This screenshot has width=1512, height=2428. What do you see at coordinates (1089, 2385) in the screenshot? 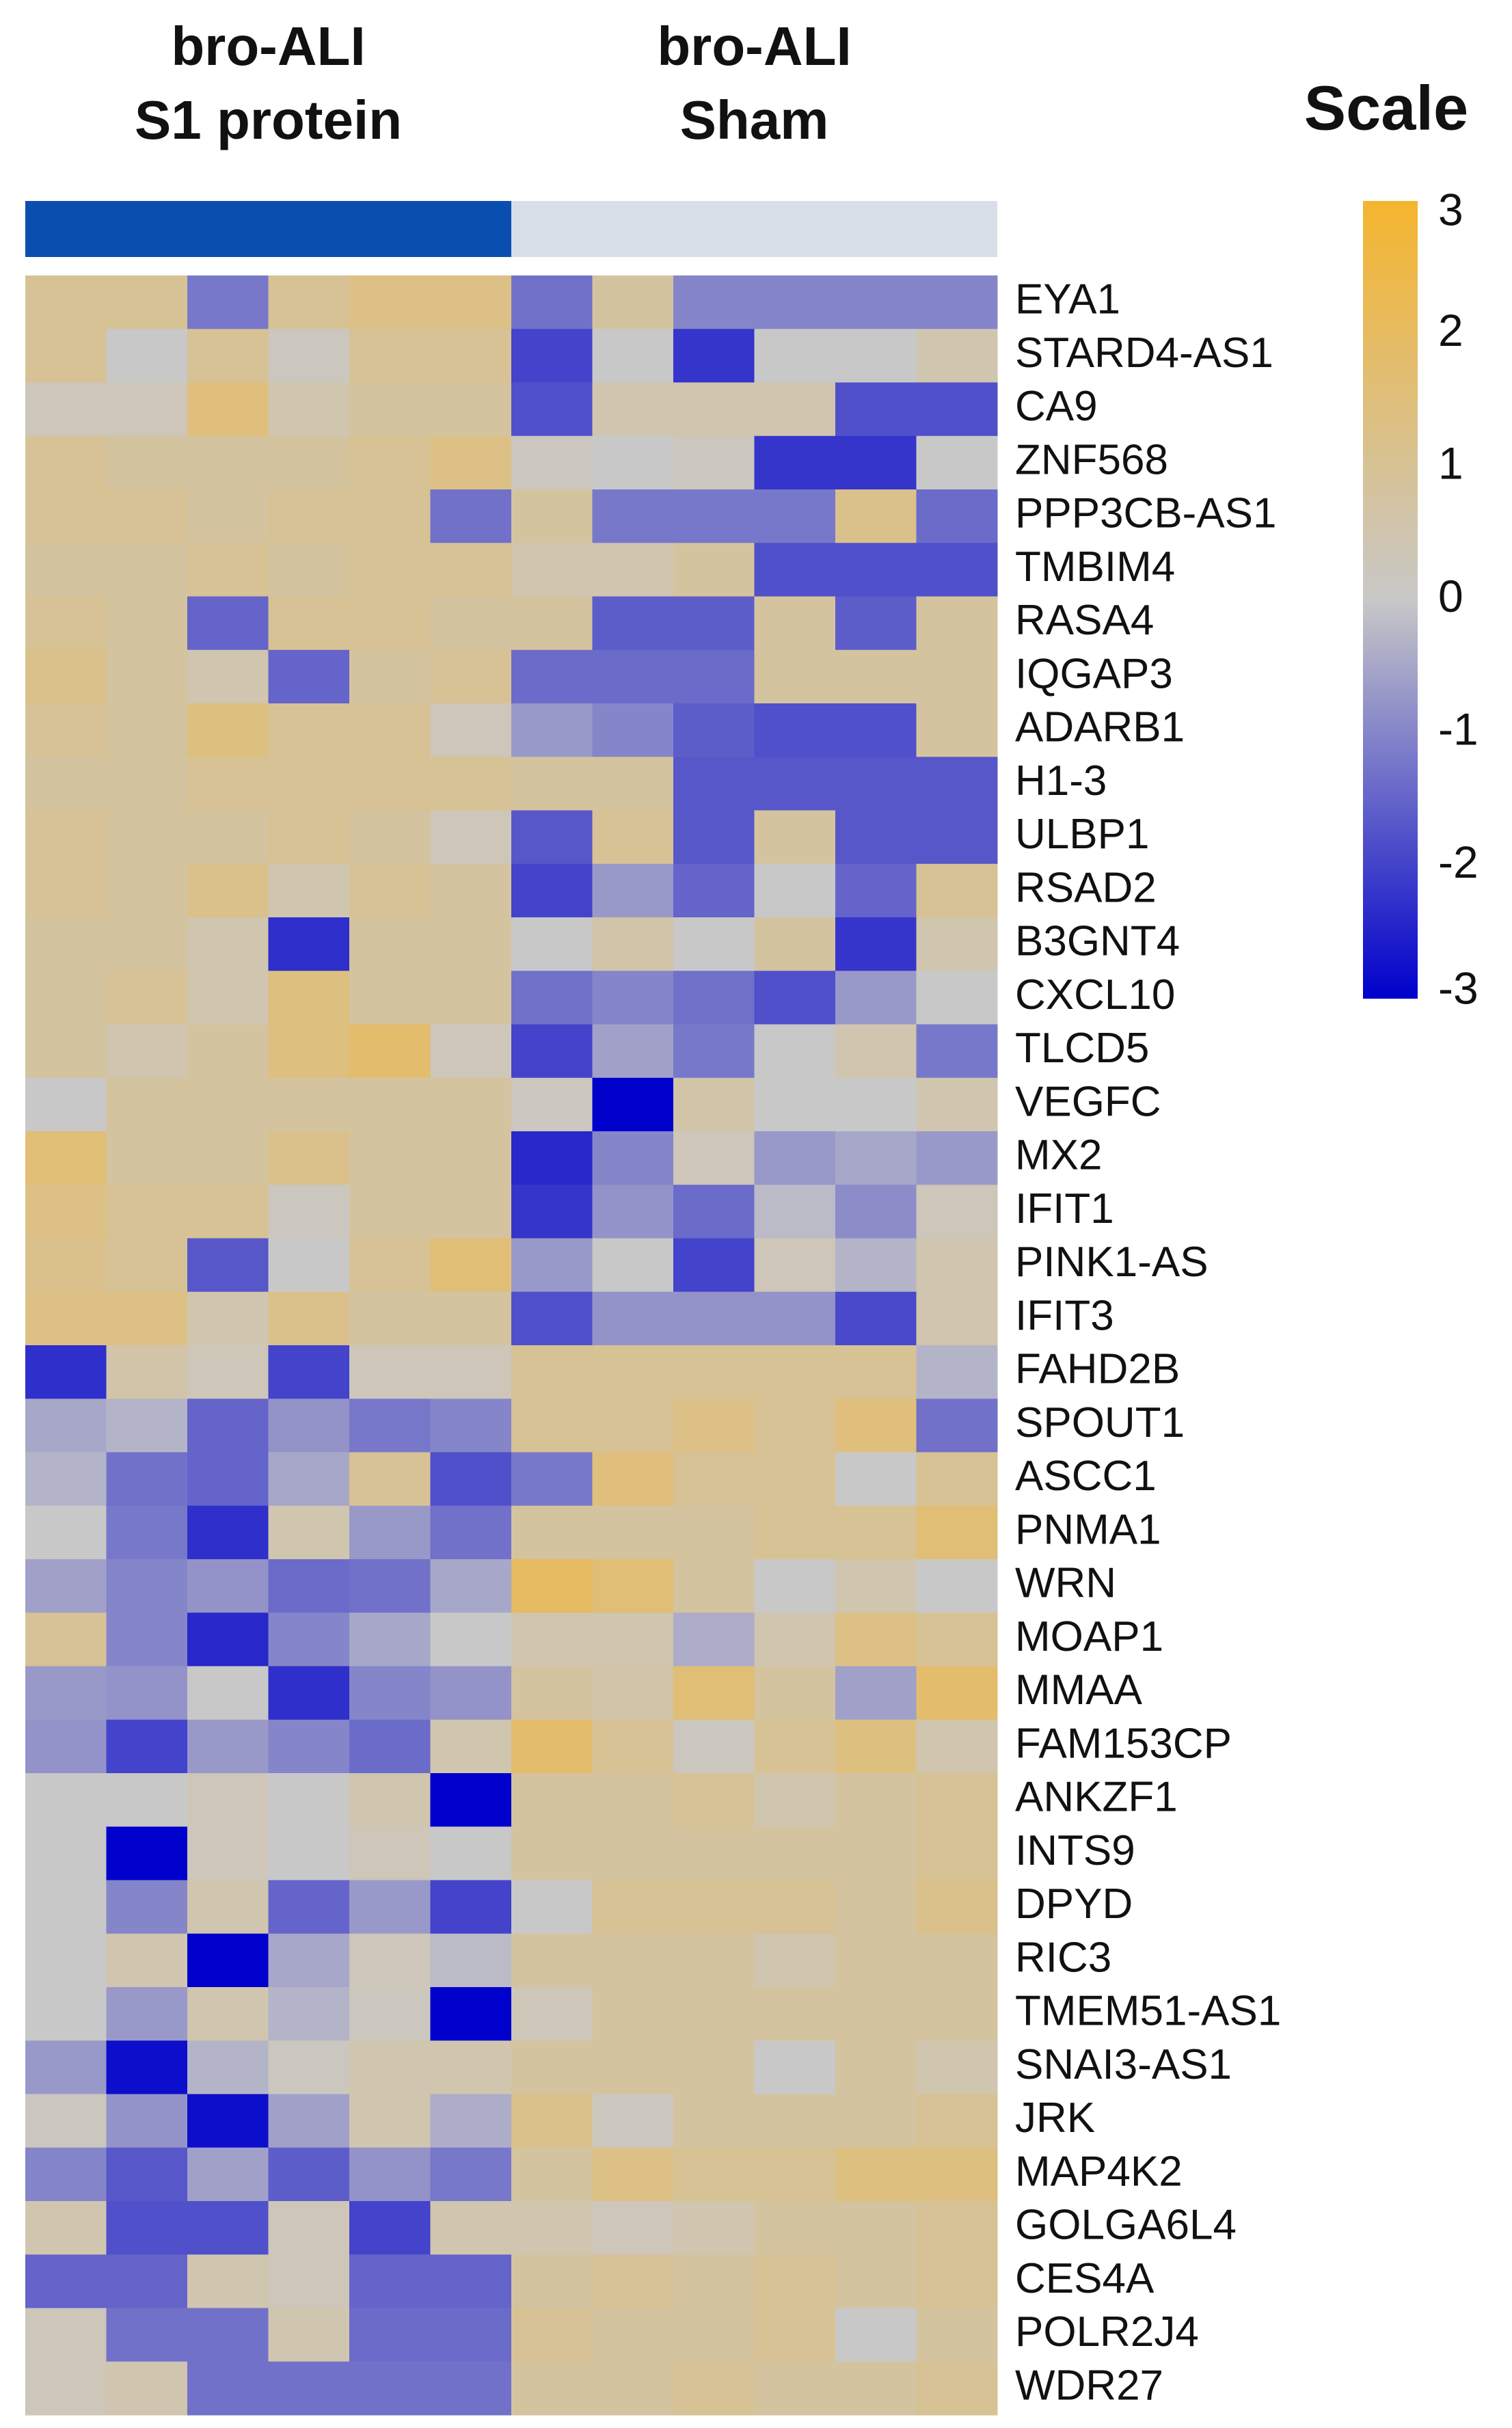
I see `row-label: WDR27` at bounding box center [1089, 2385].